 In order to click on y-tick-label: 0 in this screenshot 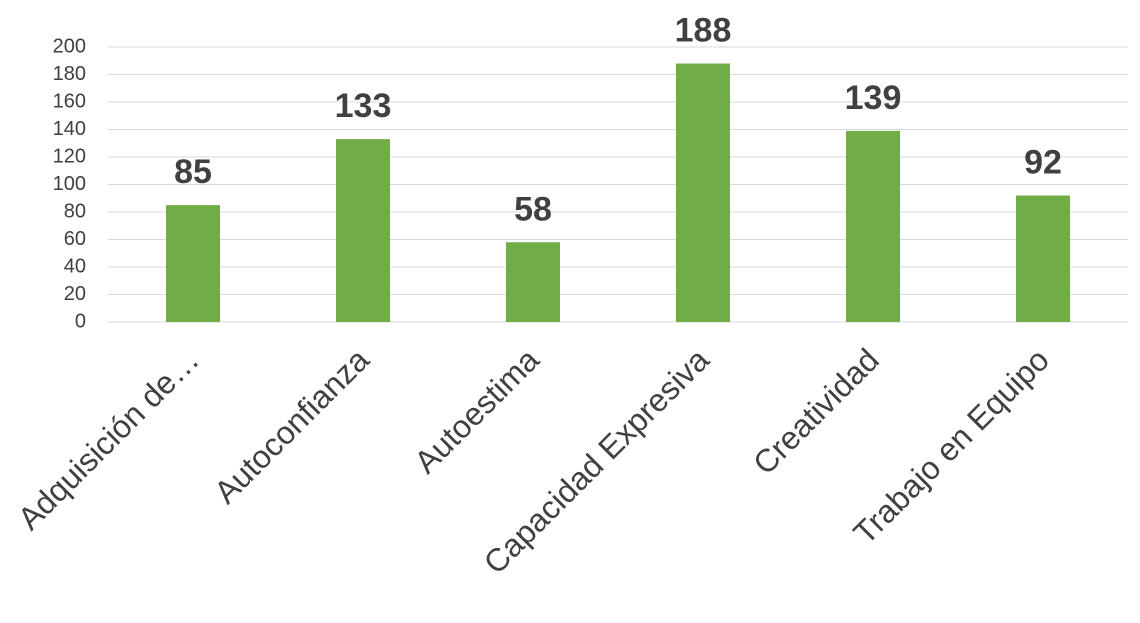, I will do `click(80, 321)`.